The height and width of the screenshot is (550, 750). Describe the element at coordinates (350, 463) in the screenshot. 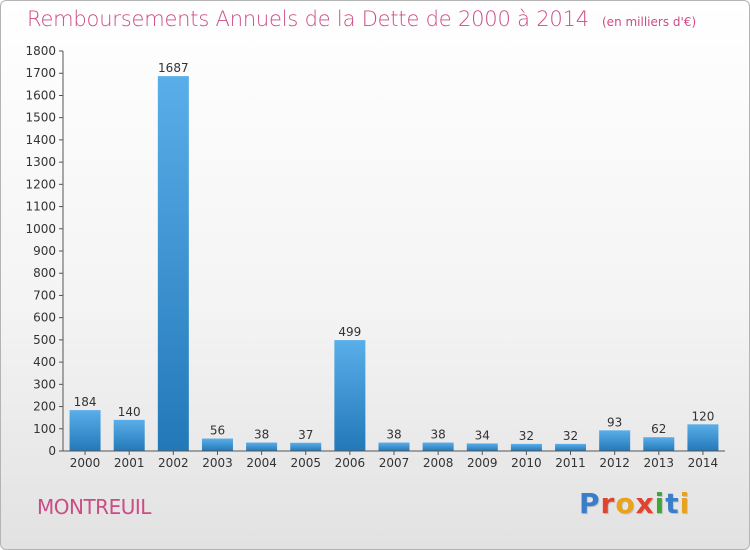

I see `x-tick-label: 2006` at that location.